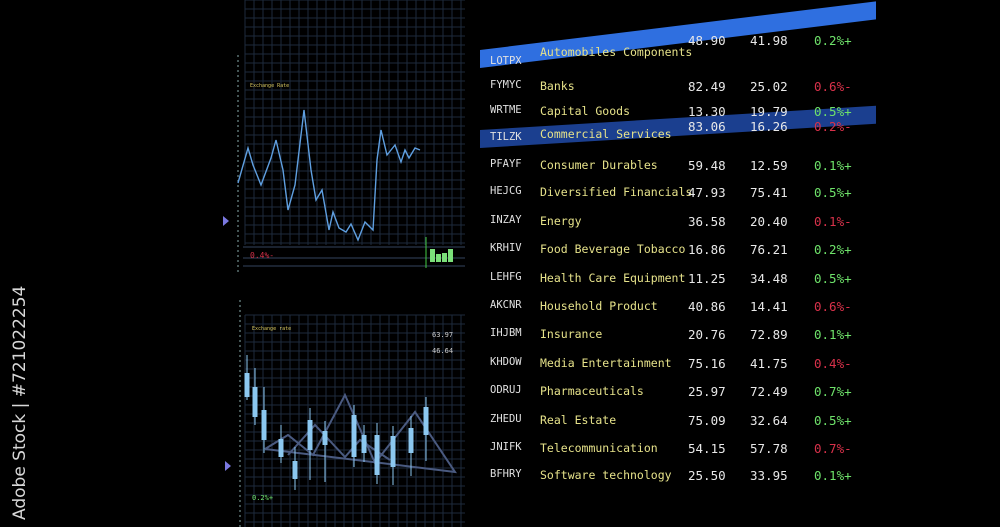 Image resolution: width=1000 pixels, height=527 pixels. What do you see at coordinates (769, 306) in the screenshot?
I see `value-cell: 14.41` at bounding box center [769, 306].